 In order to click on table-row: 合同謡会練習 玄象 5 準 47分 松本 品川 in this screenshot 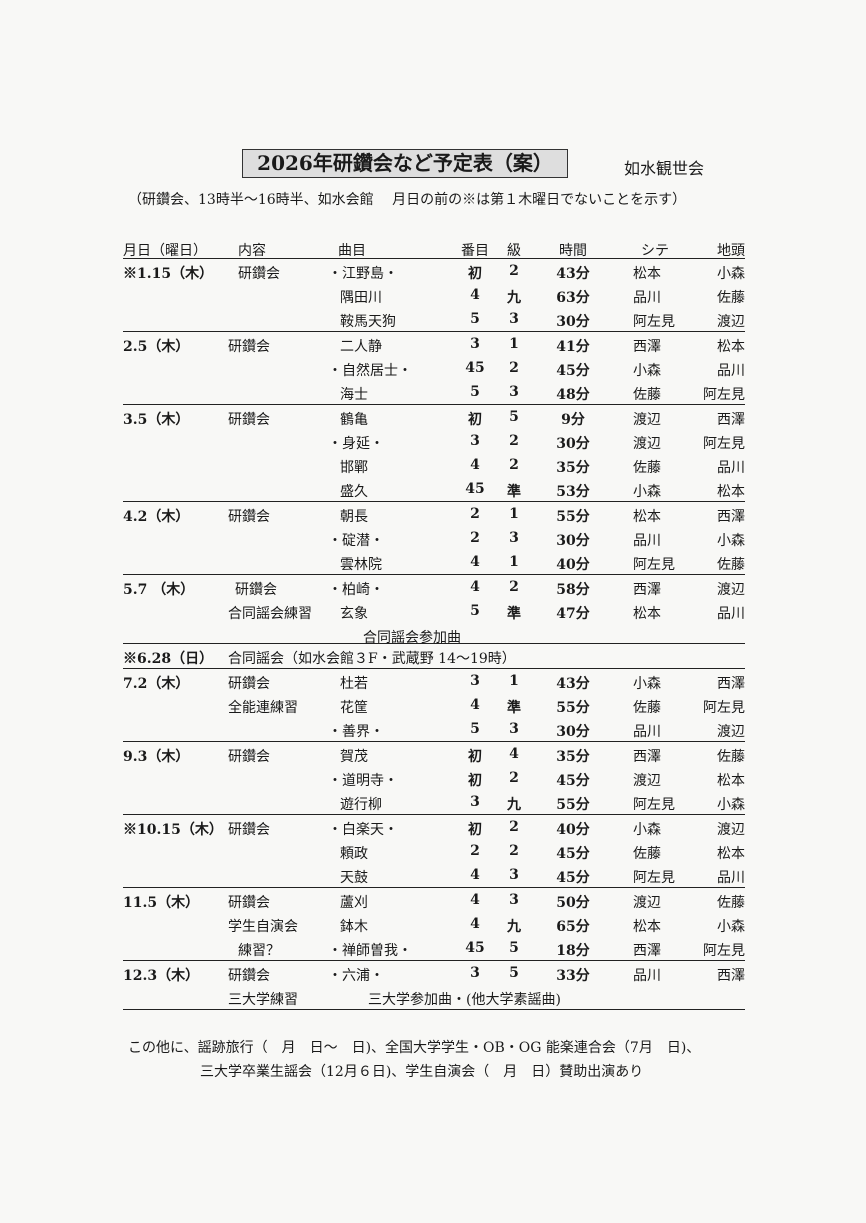, I will do `click(434, 611)`.